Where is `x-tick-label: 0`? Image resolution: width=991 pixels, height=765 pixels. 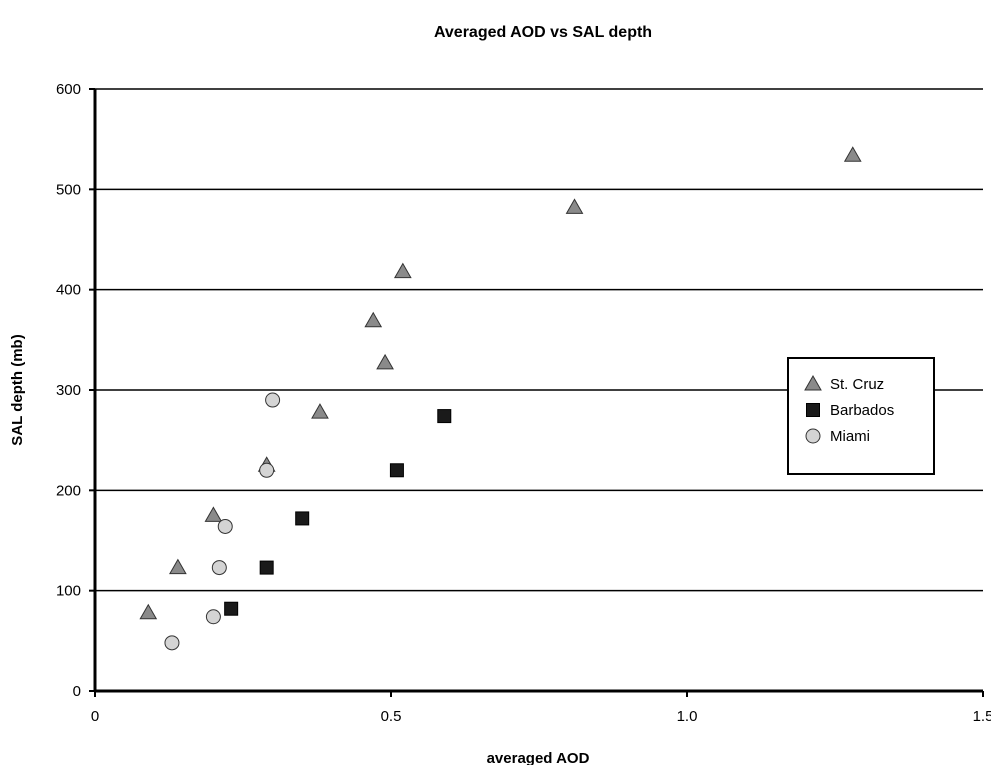 x-tick-label: 0 is located at coordinates (95, 716).